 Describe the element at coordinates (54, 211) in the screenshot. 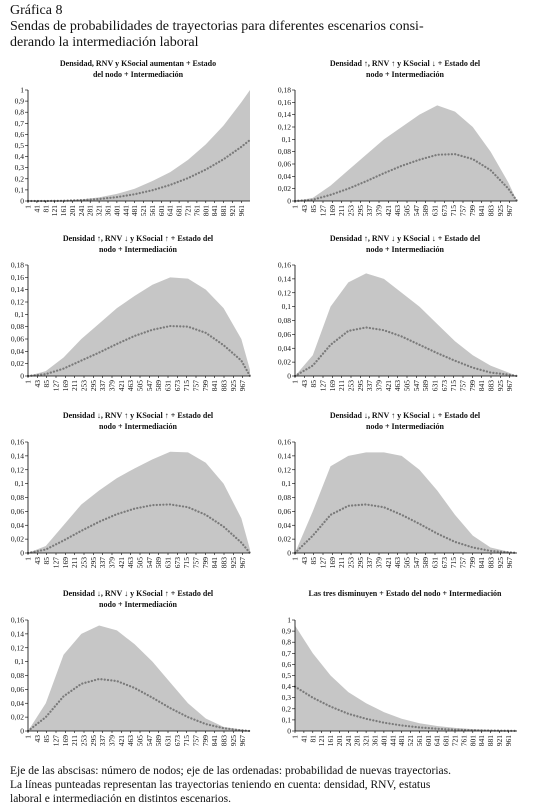

I see `x-tick-label: 121` at that location.